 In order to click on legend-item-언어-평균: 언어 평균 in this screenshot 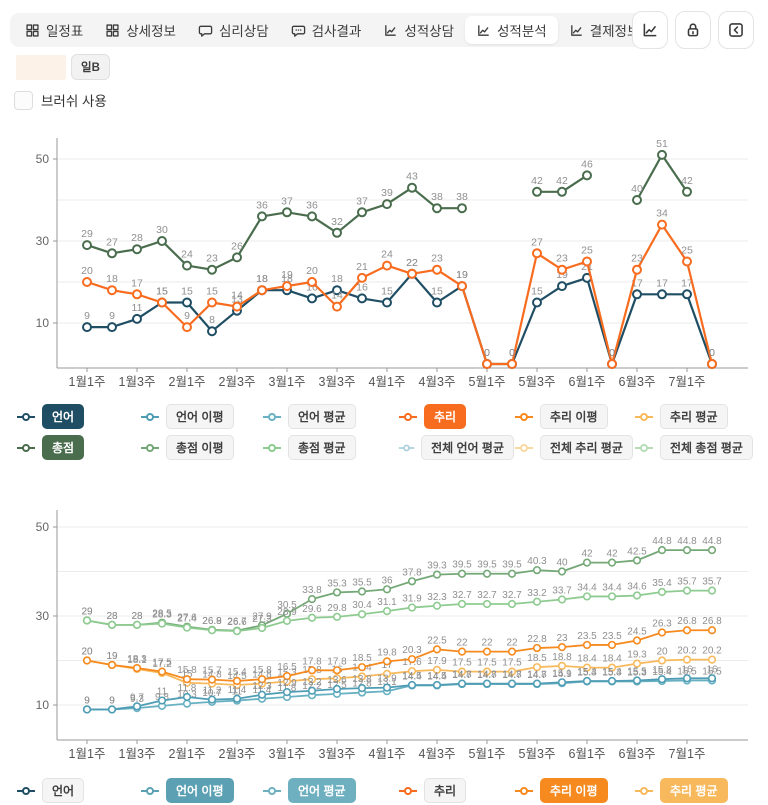, I will do `click(330, 790)`.